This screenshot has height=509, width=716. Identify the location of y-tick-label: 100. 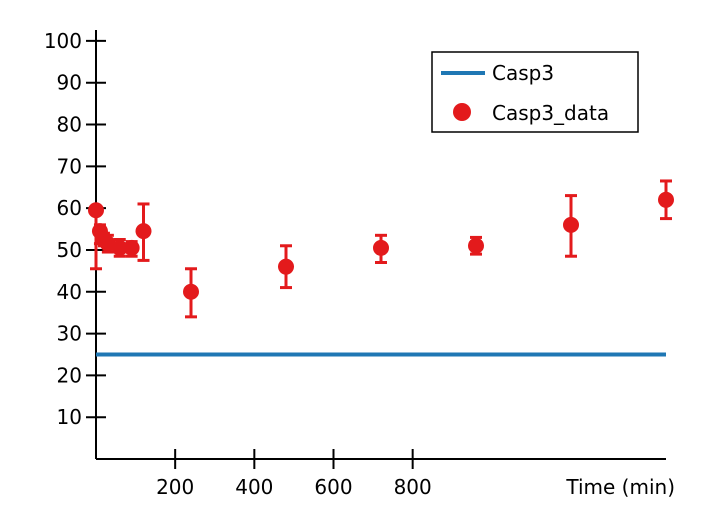
(63, 41).